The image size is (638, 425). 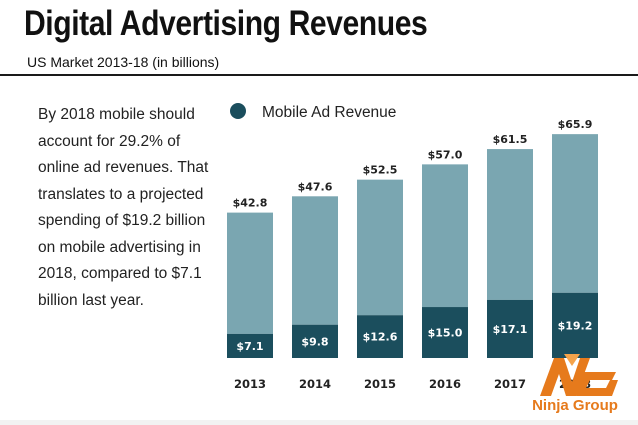 I want to click on mobile-revenue-bar-2014, so click(x=315, y=341).